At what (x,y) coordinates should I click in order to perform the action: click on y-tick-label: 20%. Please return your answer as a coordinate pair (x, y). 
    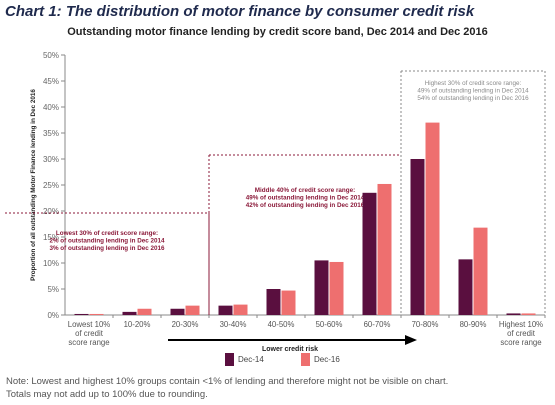
    Looking at the image, I should click on (51, 211).